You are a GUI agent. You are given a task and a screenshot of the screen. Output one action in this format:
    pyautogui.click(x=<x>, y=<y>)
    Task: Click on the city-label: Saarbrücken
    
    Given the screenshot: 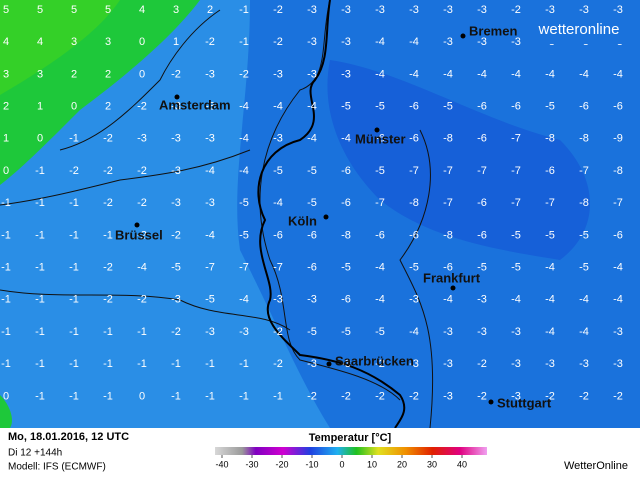 What is the action you would take?
    pyautogui.click(x=374, y=360)
    